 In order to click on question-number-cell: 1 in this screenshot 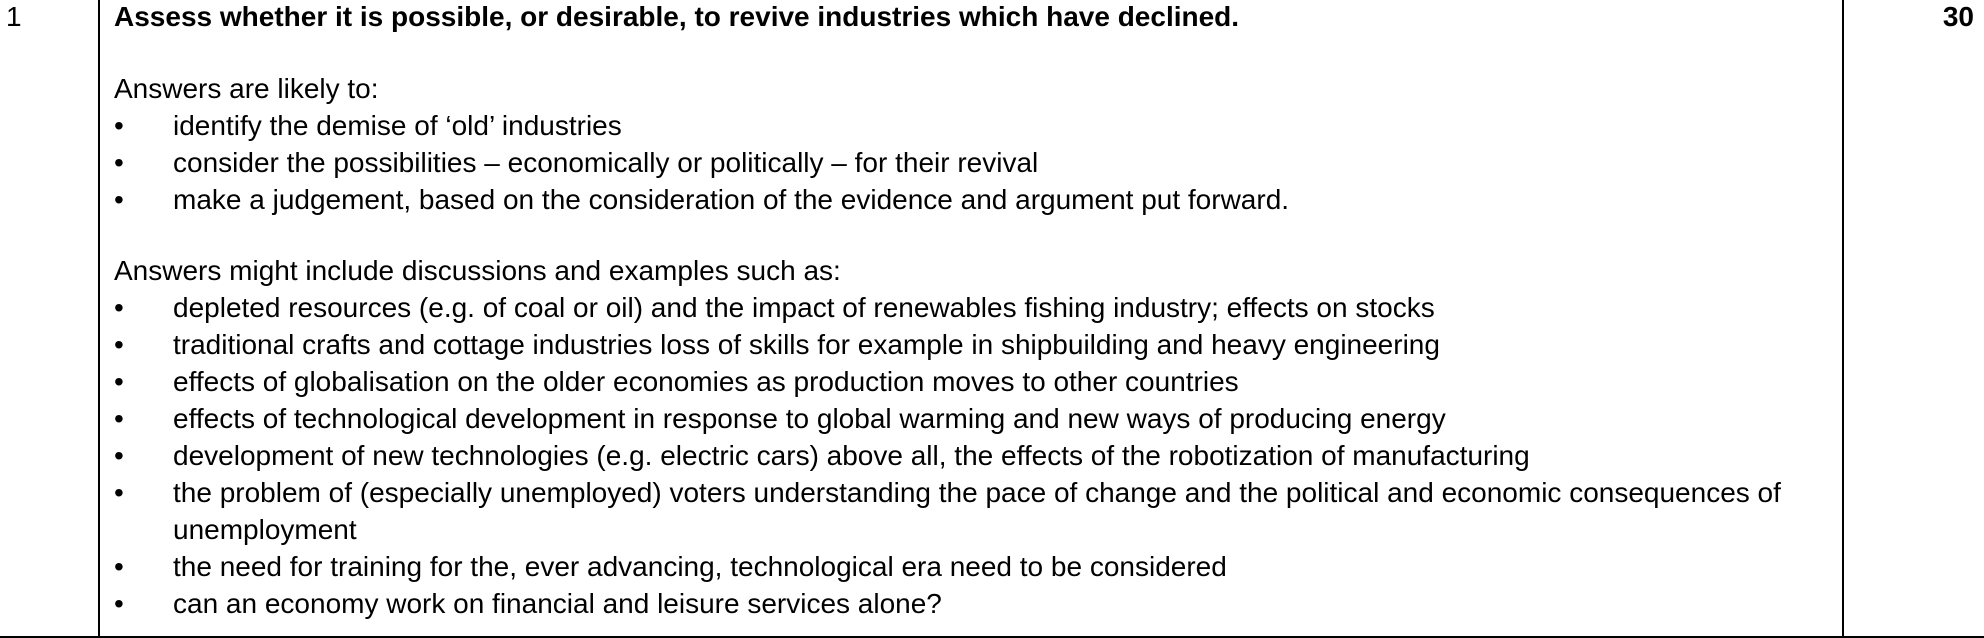, I will do `click(50, 319)`.